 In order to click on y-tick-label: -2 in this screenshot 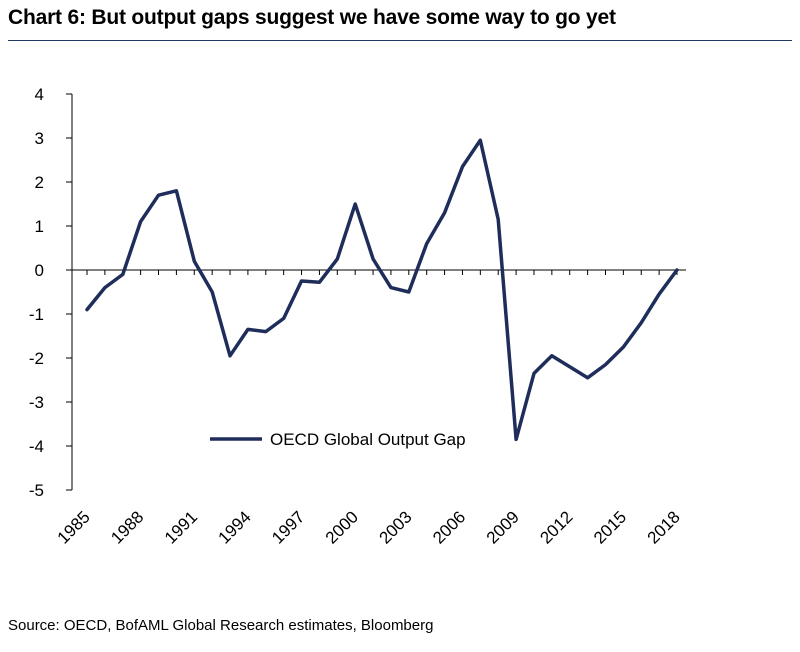, I will do `click(36, 358)`.